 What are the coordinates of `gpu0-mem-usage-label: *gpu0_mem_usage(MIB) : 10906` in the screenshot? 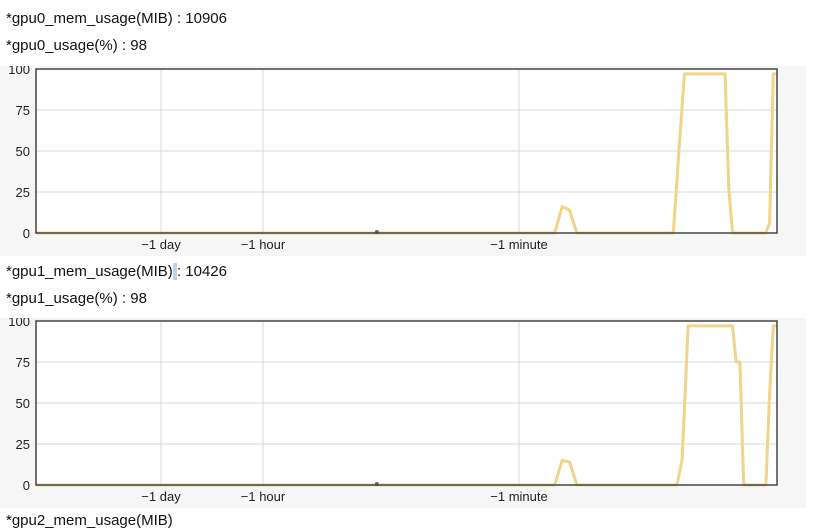 It's located at (116, 18).